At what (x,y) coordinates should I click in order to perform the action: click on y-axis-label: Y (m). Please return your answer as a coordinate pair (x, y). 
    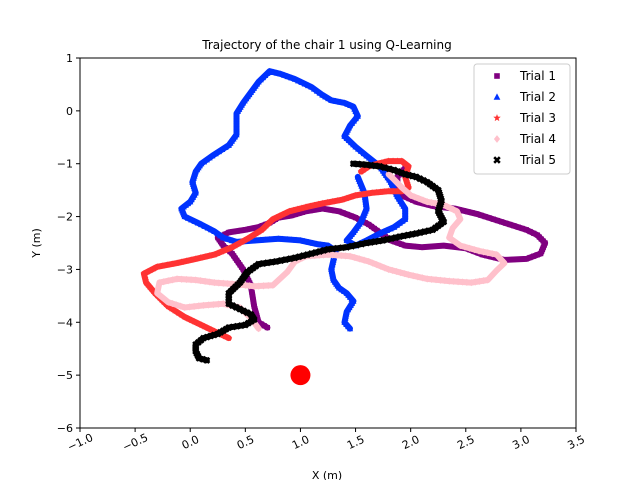
    Looking at the image, I should click on (36, 243).